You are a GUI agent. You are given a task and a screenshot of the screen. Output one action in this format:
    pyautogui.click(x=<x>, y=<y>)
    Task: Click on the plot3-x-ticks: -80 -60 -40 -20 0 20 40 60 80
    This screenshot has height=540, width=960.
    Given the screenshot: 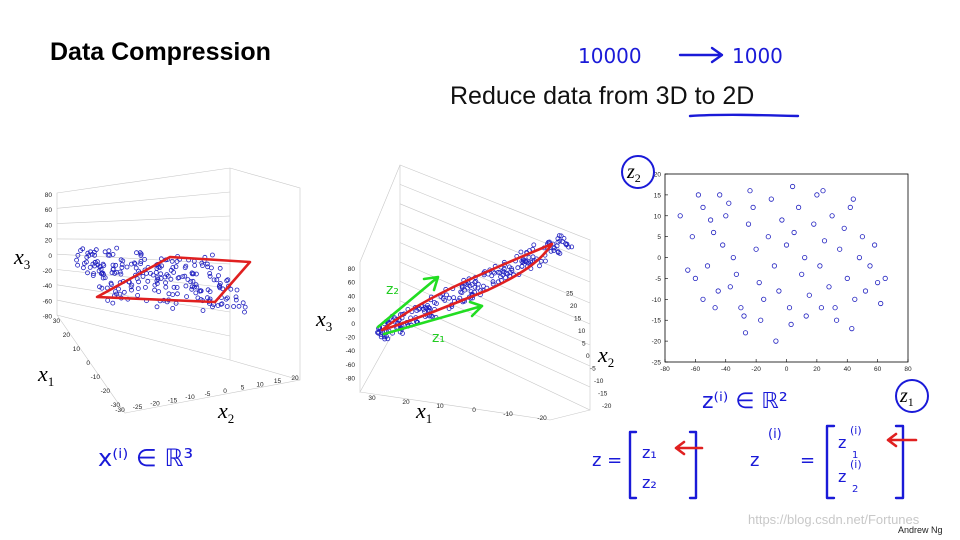 What is the action you would take?
    pyautogui.click(x=786, y=366)
    